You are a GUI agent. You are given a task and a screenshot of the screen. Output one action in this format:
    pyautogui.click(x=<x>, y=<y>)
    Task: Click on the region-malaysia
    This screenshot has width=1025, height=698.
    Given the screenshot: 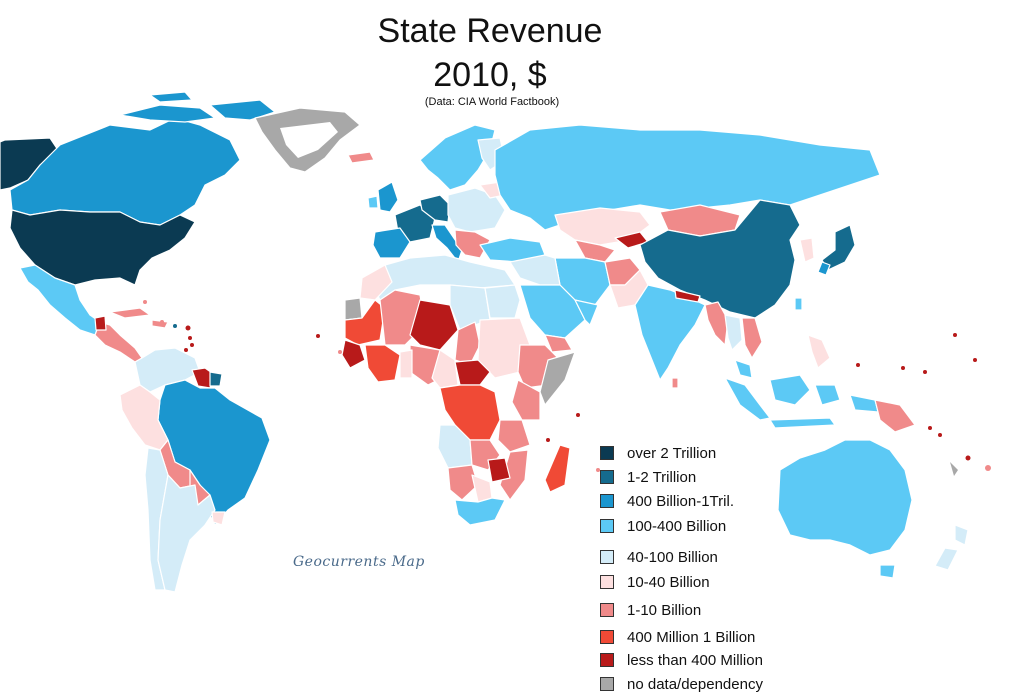 What is the action you would take?
    pyautogui.click(x=743, y=369)
    